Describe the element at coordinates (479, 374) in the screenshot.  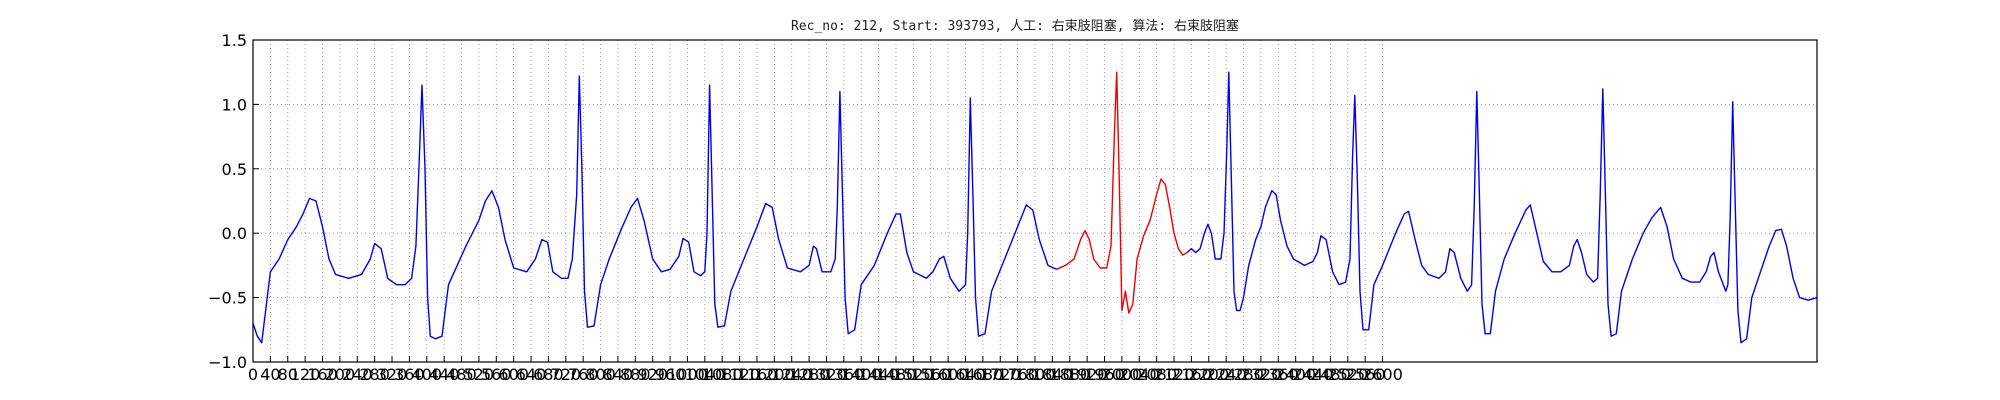
I see `x-tick-label: 520` at that location.